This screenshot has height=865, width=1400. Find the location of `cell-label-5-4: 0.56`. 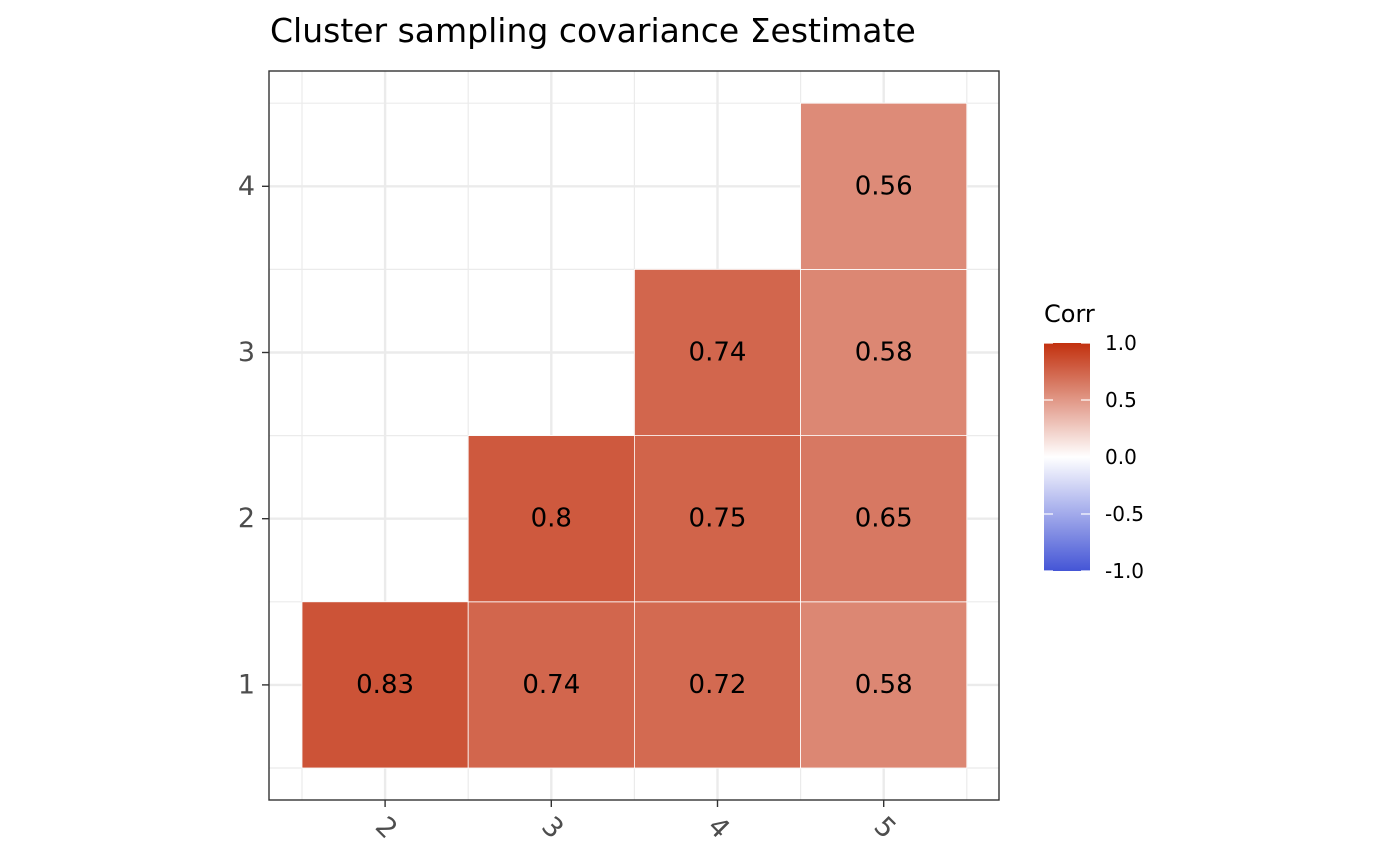

cell-label-5-4: 0.56 is located at coordinates (884, 186).